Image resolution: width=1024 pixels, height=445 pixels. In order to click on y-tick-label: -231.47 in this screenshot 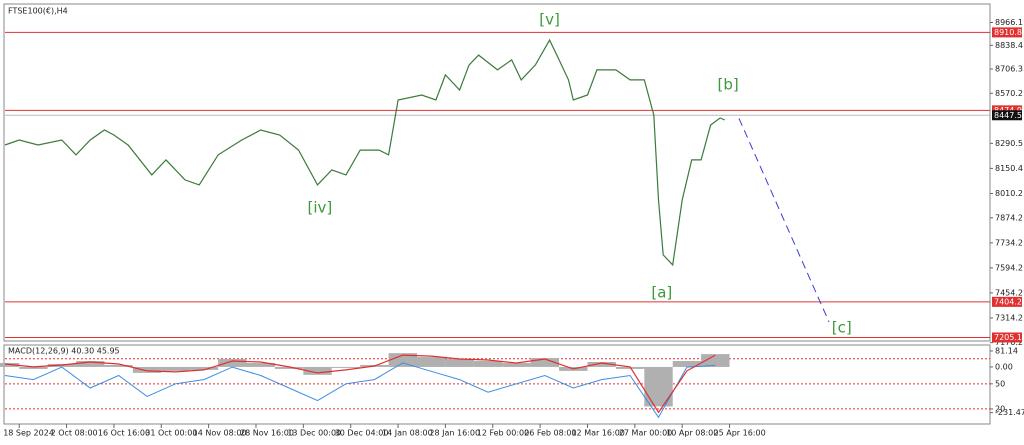, I will do `click(1009, 412)`.